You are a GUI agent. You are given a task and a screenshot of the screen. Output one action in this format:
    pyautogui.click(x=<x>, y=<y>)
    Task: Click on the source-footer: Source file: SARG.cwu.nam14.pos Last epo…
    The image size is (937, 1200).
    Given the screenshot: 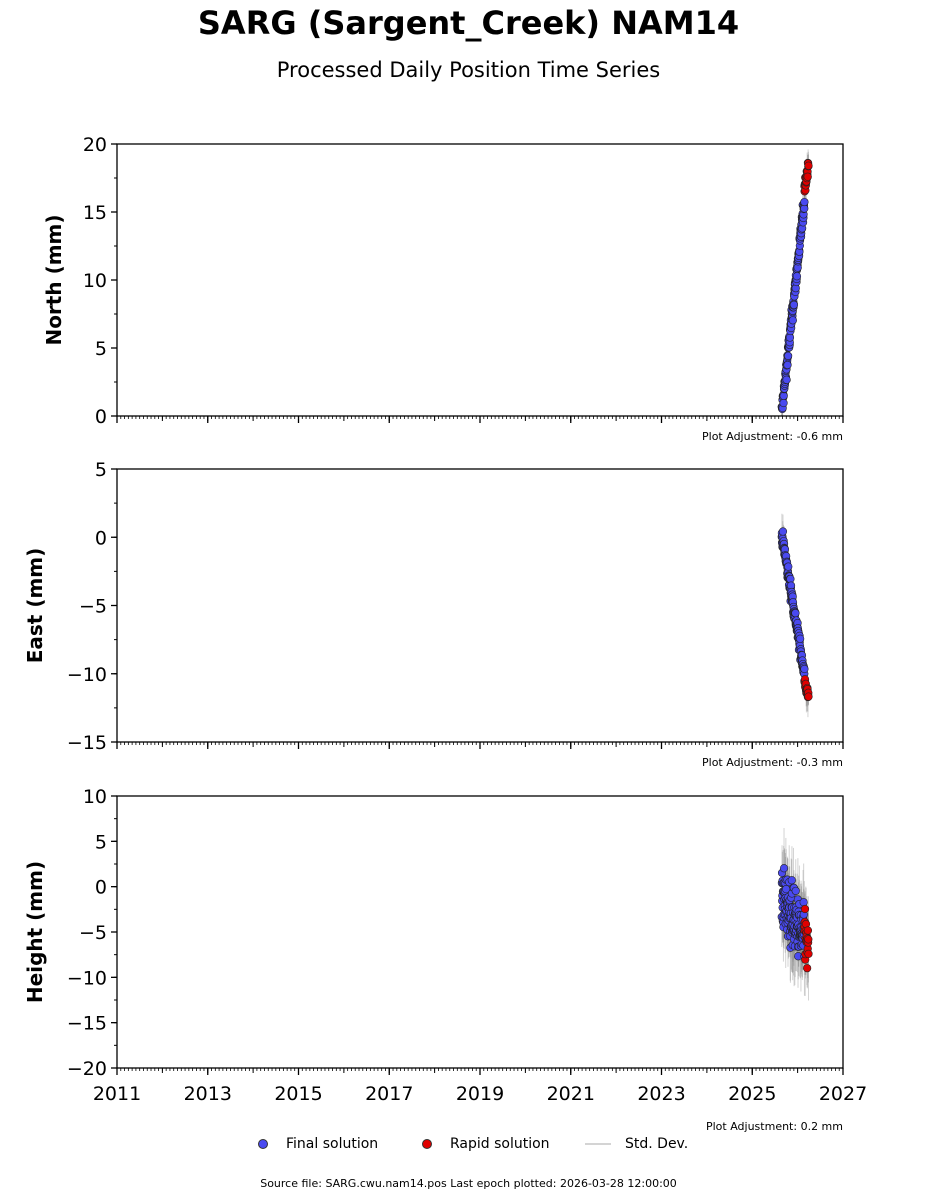 What is the action you would take?
    pyautogui.click(x=468, y=1183)
    